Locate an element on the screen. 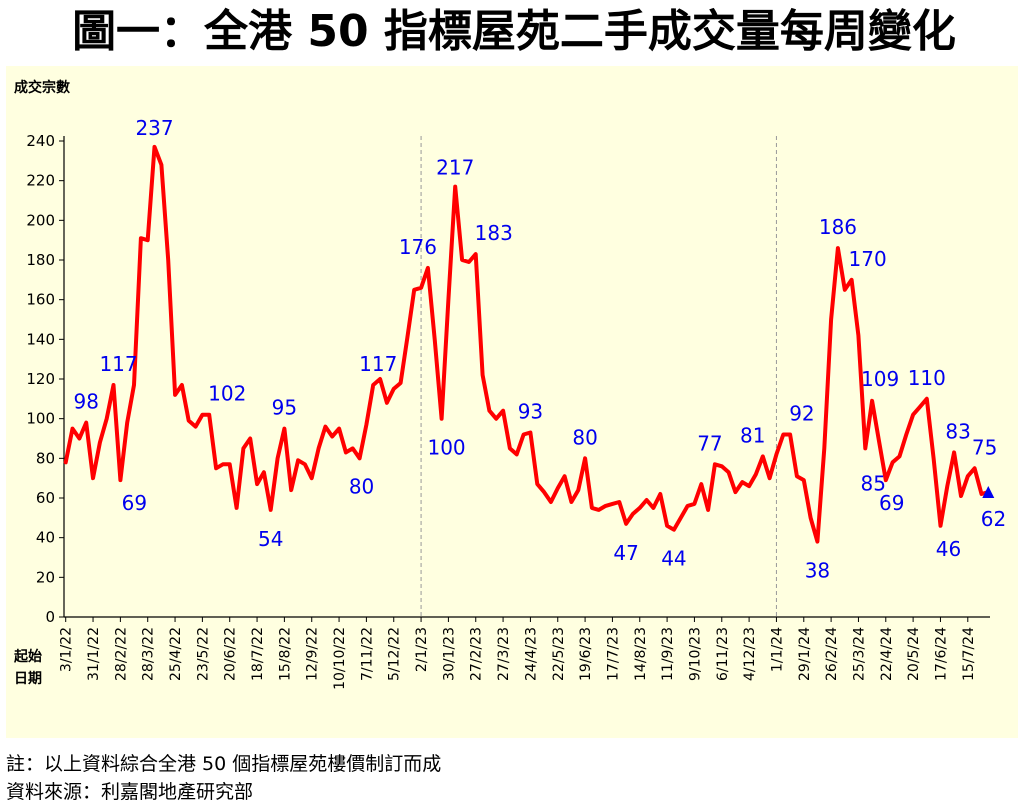  data-label: 92 is located at coordinates (801, 414).